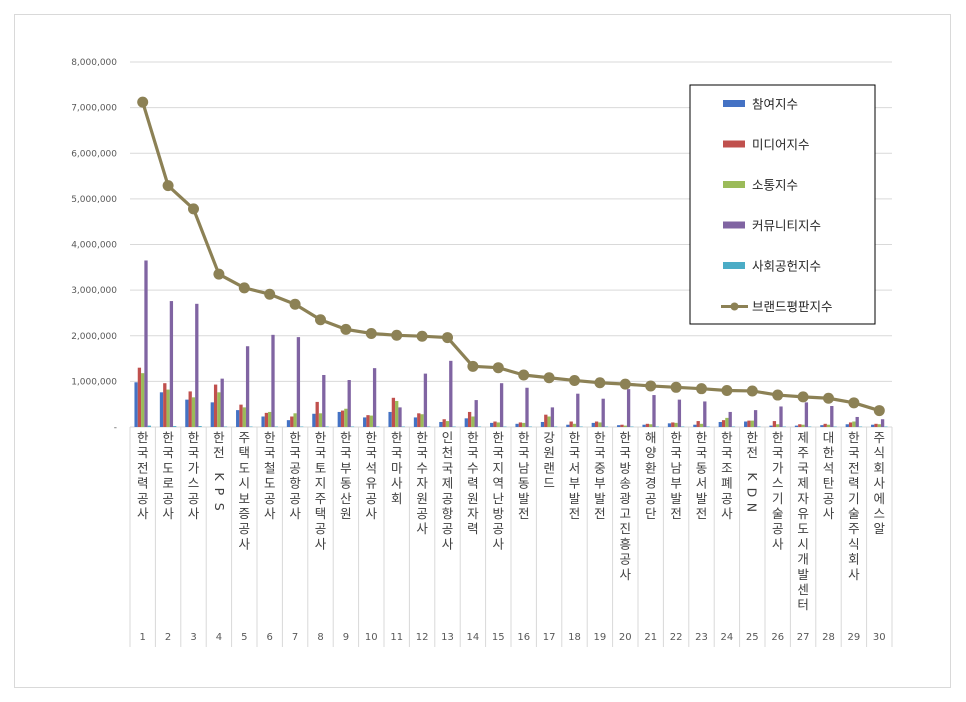 The image size is (966, 702). What do you see at coordinates (94, 63) in the screenshot?
I see `y-tick-label: 8,000,000` at bounding box center [94, 63].